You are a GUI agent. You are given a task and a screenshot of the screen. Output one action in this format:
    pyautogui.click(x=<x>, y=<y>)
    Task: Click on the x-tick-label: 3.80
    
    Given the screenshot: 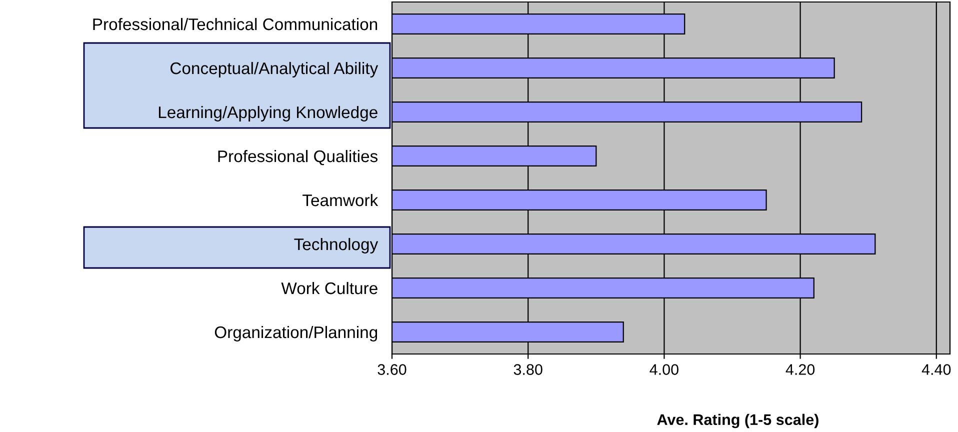 What is the action you would take?
    pyautogui.click(x=528, y=369)
    